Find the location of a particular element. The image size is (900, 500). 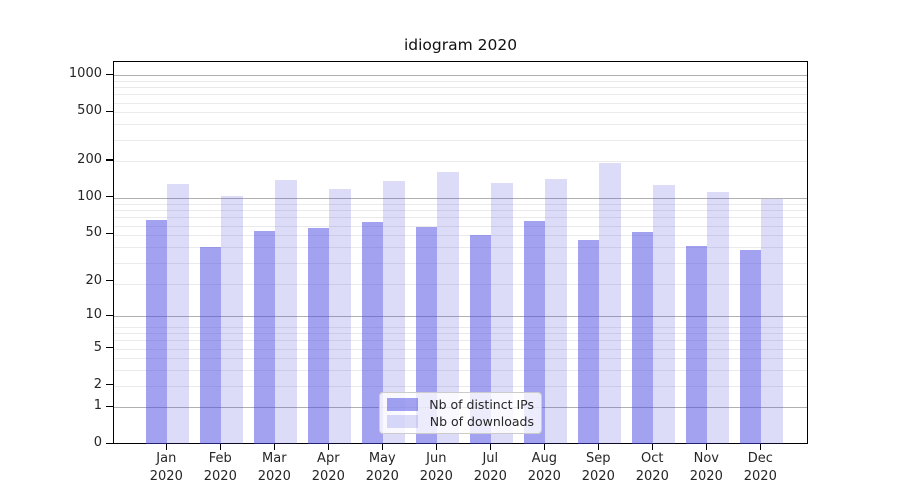

x-tick-label: May 2020 is located at coordinates (382, 467).